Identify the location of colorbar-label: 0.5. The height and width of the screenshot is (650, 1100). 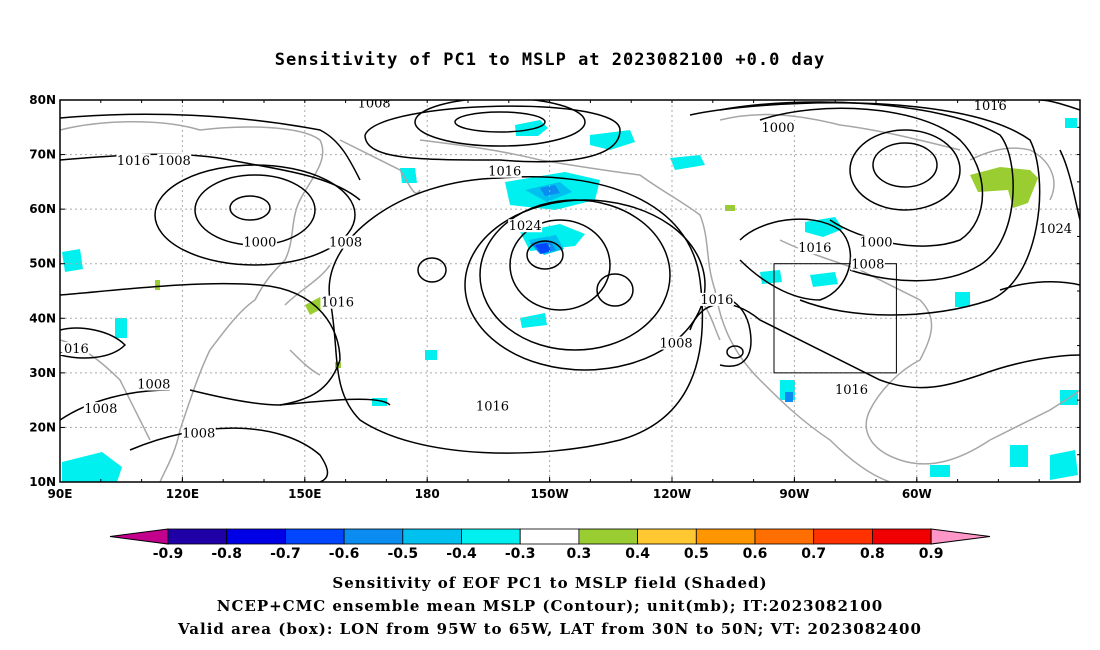
(696, 554).